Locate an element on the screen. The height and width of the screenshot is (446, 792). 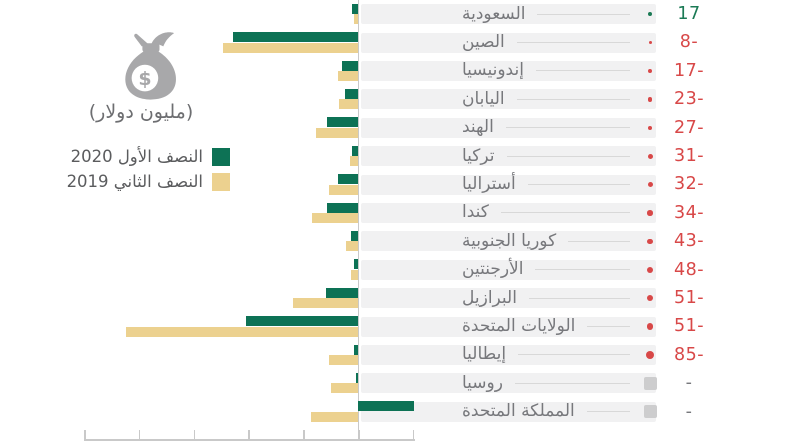
country-row: الصين 8- is located at coordinates (396, 42).